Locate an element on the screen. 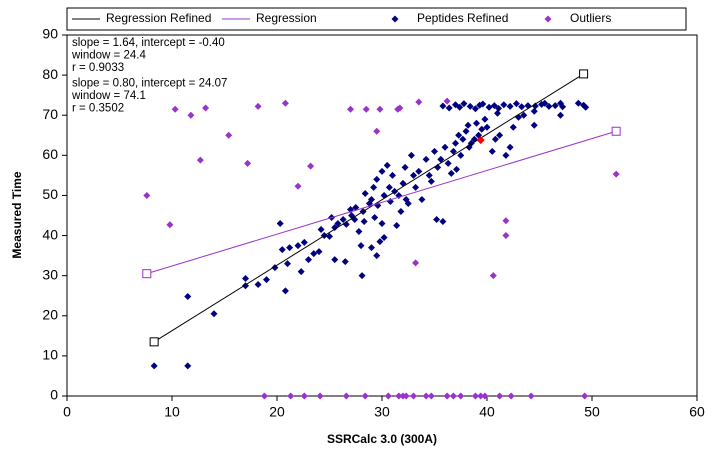 The image size is (718, 460). y-tick-label: 30 is located at coordinates (50, 274).